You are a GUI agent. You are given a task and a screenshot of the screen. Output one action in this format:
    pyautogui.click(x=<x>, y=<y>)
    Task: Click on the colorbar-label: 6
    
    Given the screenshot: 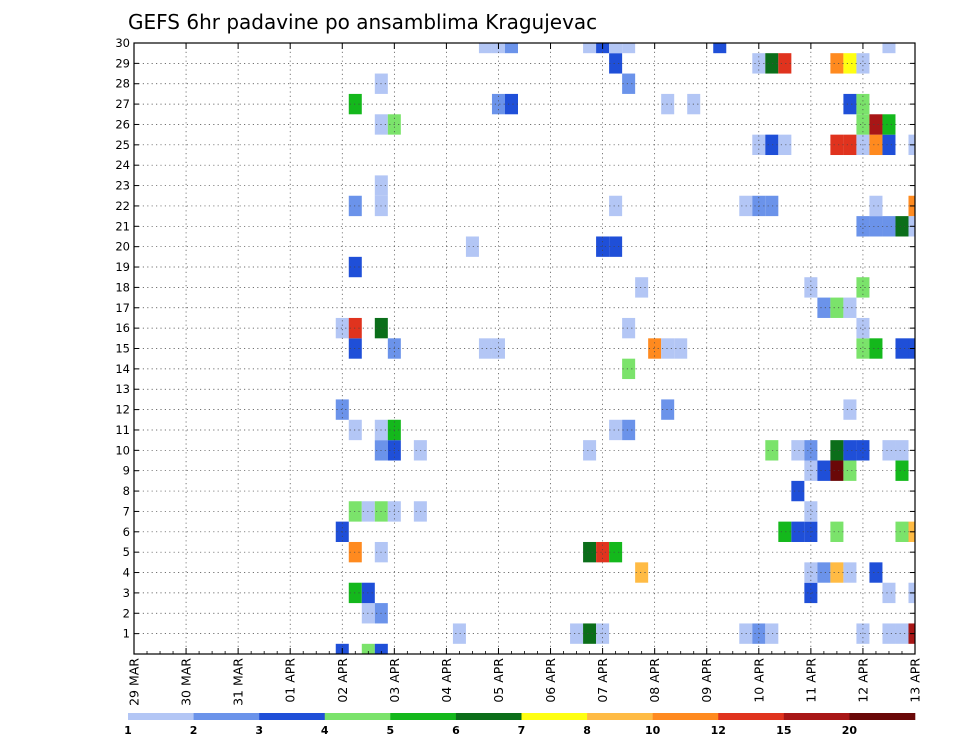 What is the action you would take?
    pyautogui.click(x=456, y=730)
    